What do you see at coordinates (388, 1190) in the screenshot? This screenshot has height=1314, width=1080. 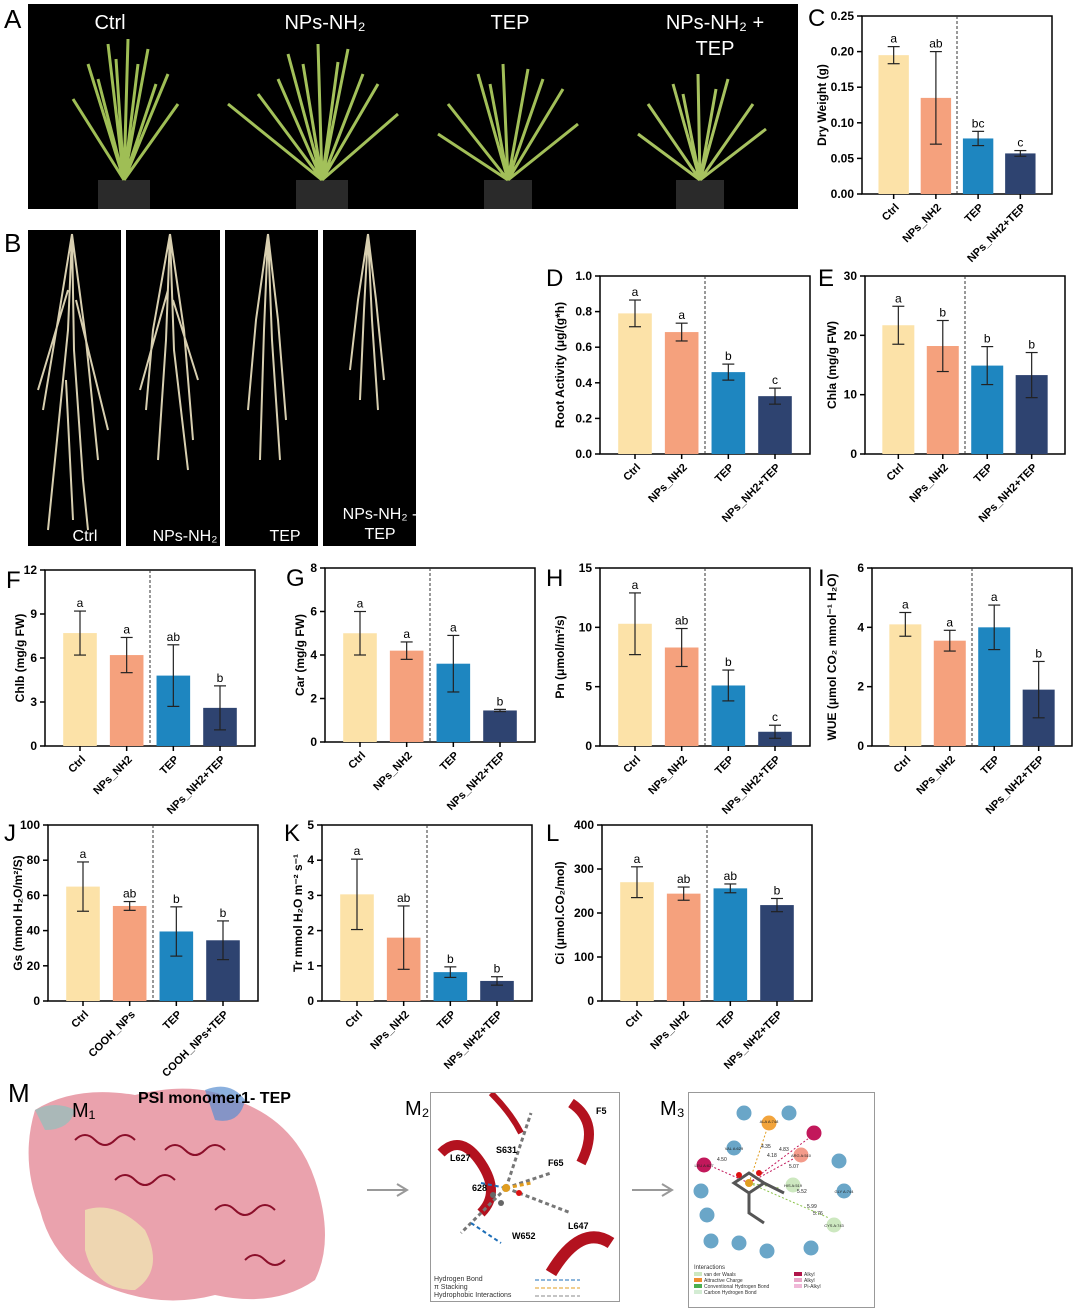 I see `arrow-m1-m2` at bounding box center [388, 1190].